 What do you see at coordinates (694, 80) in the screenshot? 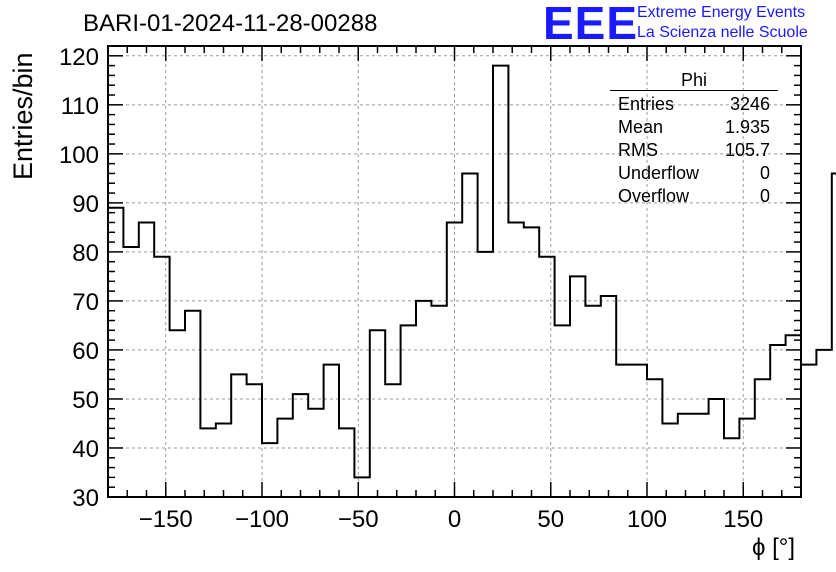
I see `stats-box-title: Phi` at bounding box center [694, 80].